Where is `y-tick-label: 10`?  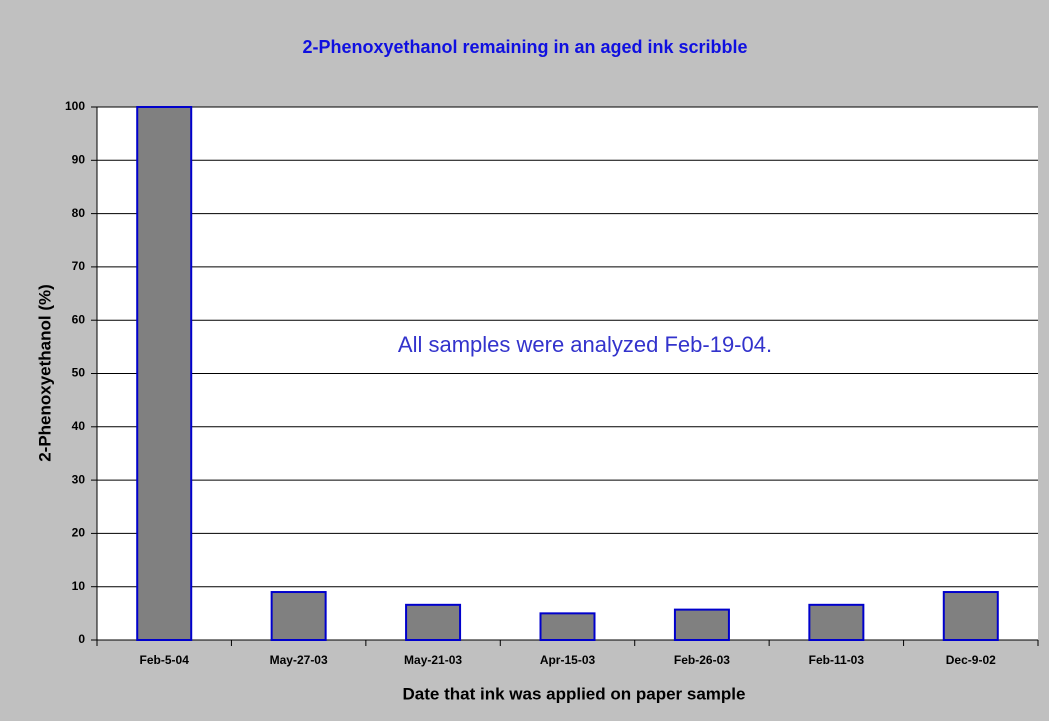 y-tick-label: 10 is located at coordinates (79, 586).